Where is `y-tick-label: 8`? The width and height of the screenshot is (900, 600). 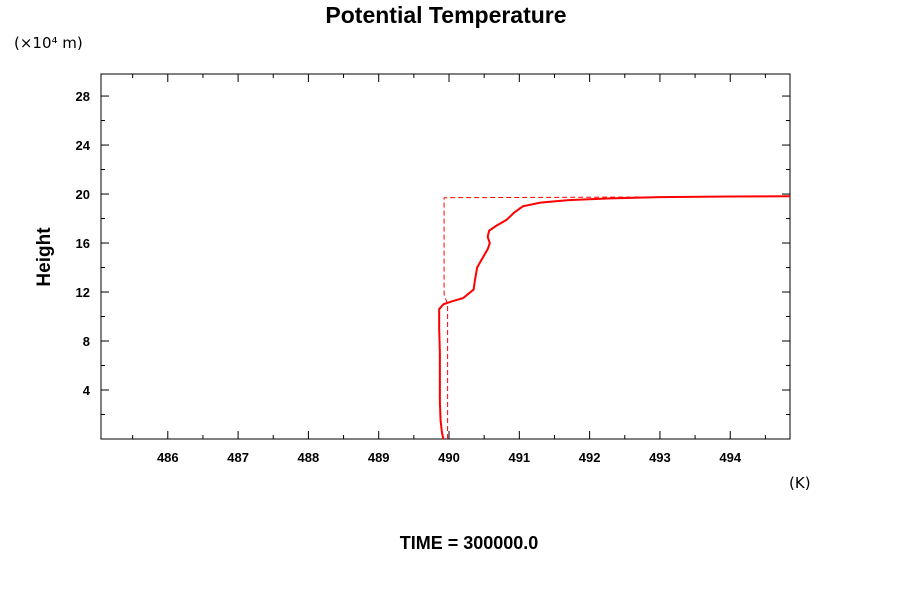
y-tick-label: 8 is located at coordinates (86, 341).